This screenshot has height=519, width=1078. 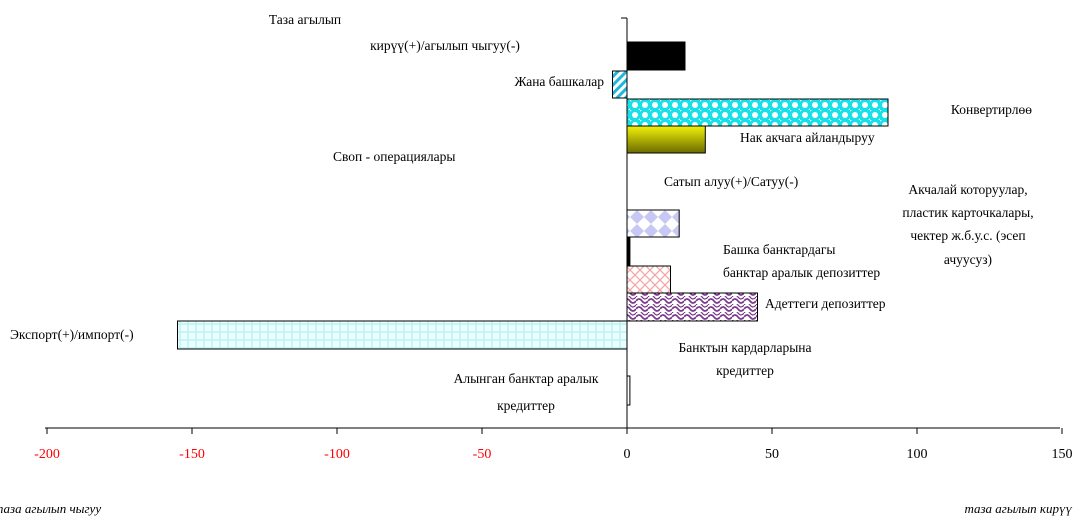 I want to click on label-net-flow-2: кирүү(+)/агылып чыгуу(-), so click(x=445, y=45).